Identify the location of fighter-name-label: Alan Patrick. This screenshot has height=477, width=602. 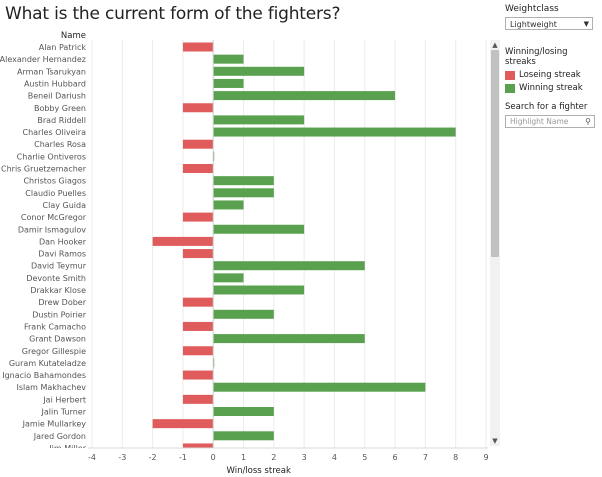
(63, 47).